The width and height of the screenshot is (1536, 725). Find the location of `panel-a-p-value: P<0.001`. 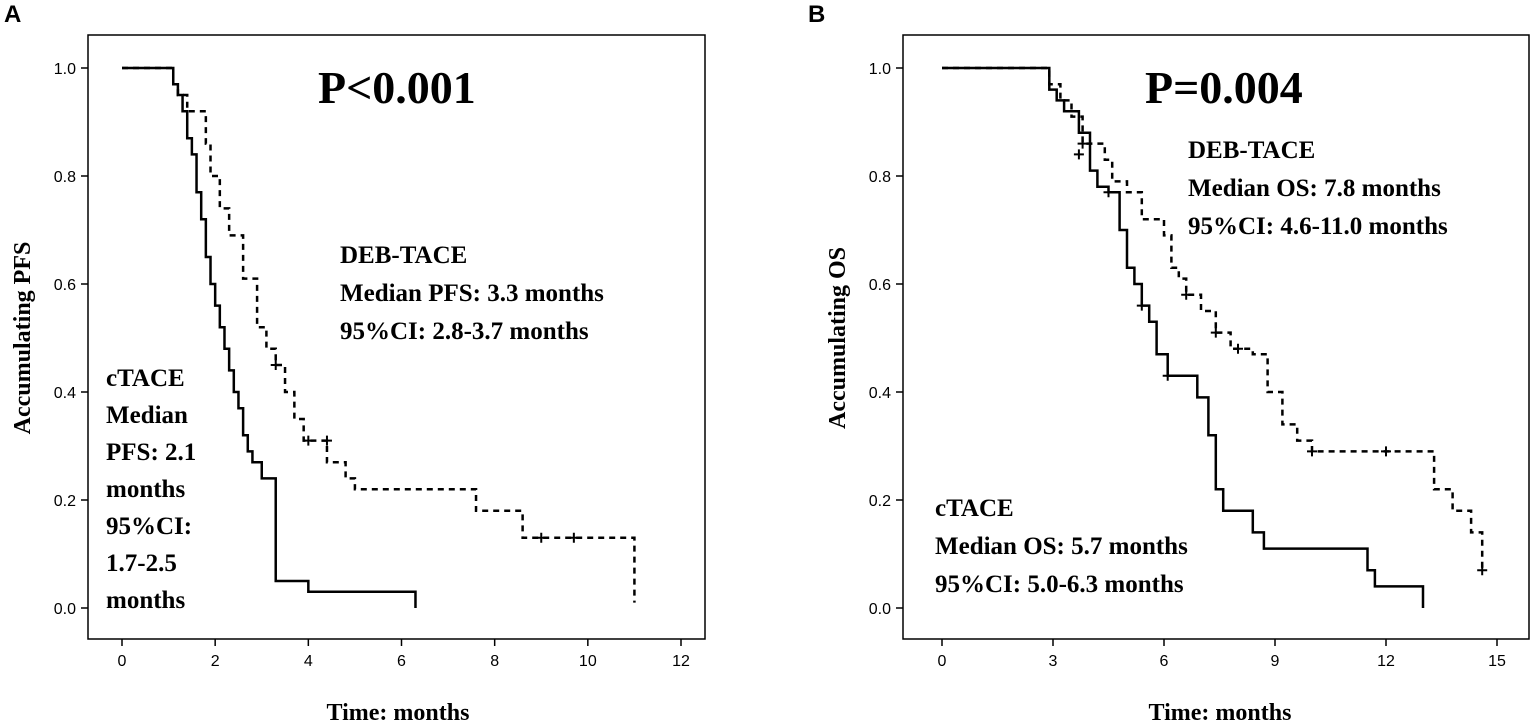

panel-a-p-value: P<0.001 is located at coordinates (397, 87).